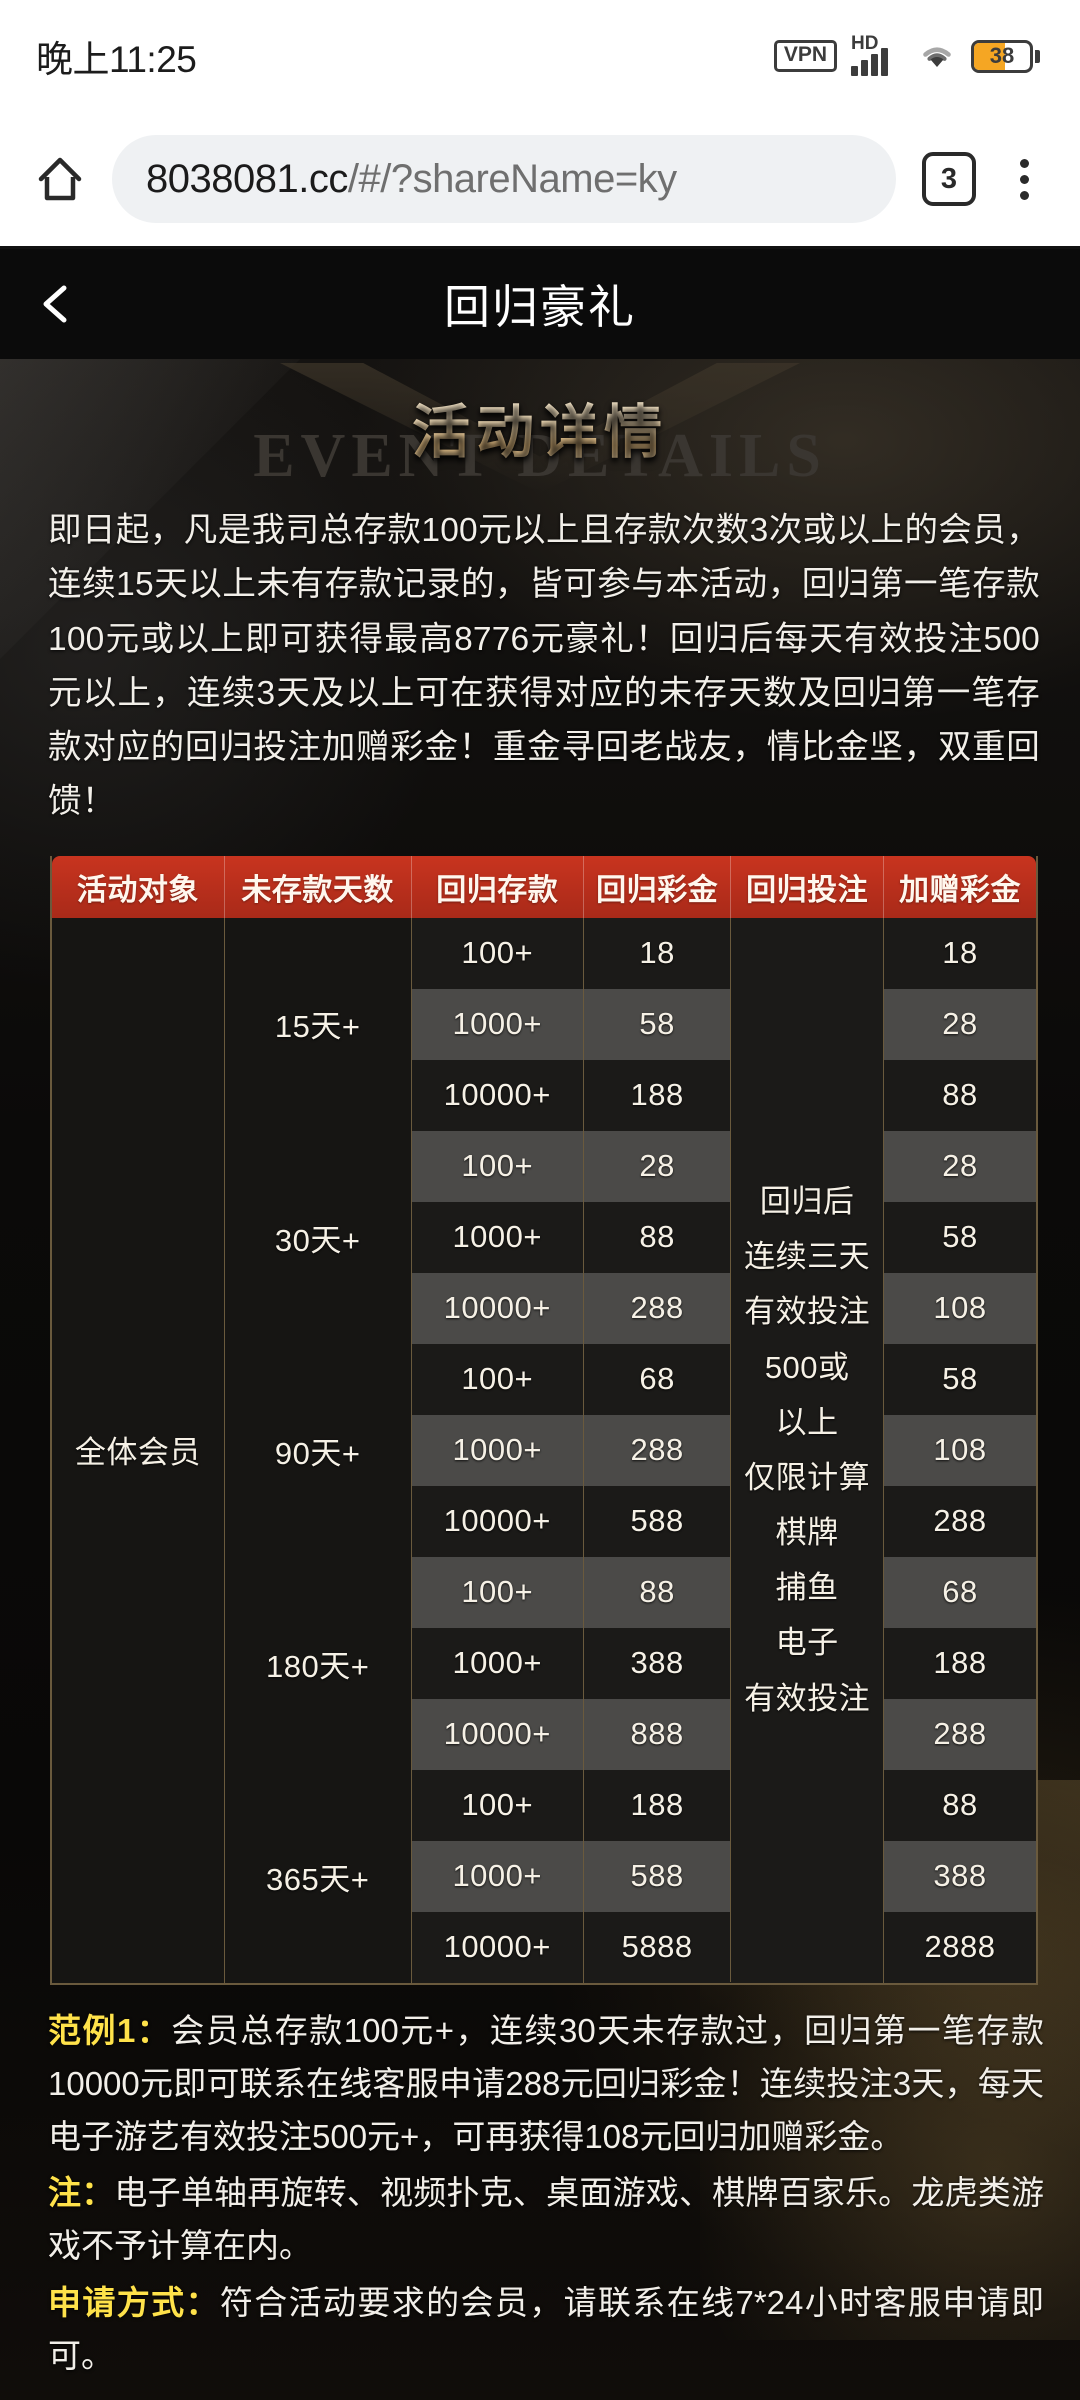  I want to click on url-text: 8038081.cc/#/?shareName=ky, so click(411, 179).